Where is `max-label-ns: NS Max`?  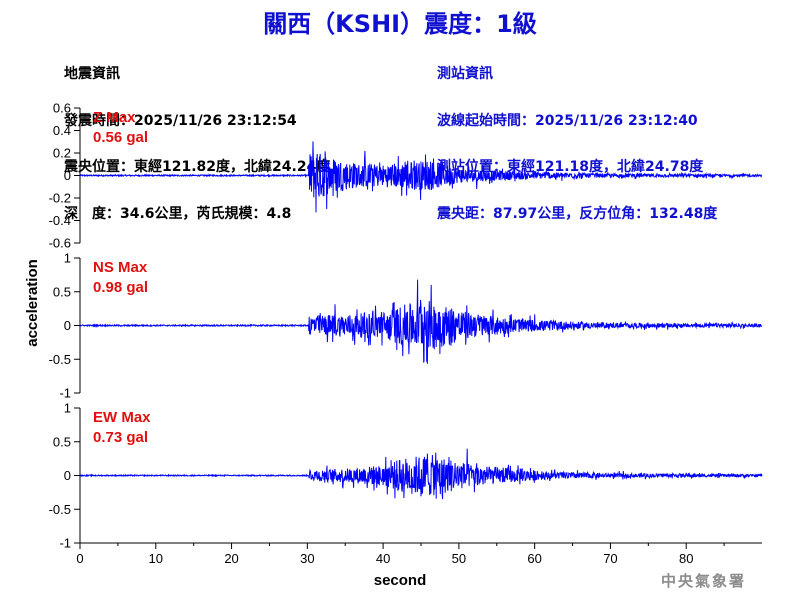 max-label-ns: NS Max is located at coordinates (120, 267).